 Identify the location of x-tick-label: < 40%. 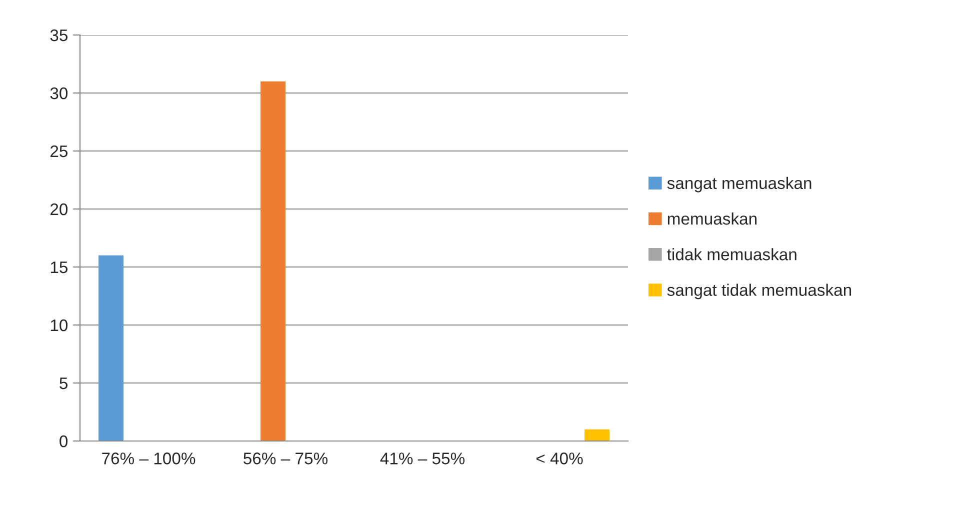
(559, 458).